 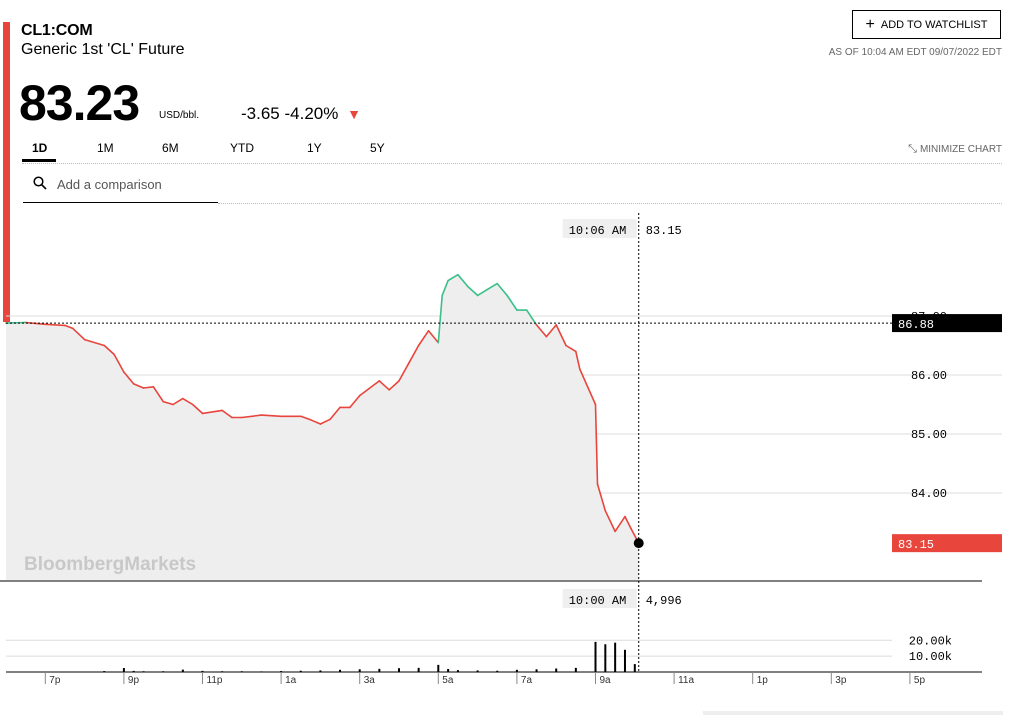 What do you see at coordinates (664, 601) in the screenshot?
I see `volume-crosshair-value-label: 4,996` at bounding box center [664, 601].